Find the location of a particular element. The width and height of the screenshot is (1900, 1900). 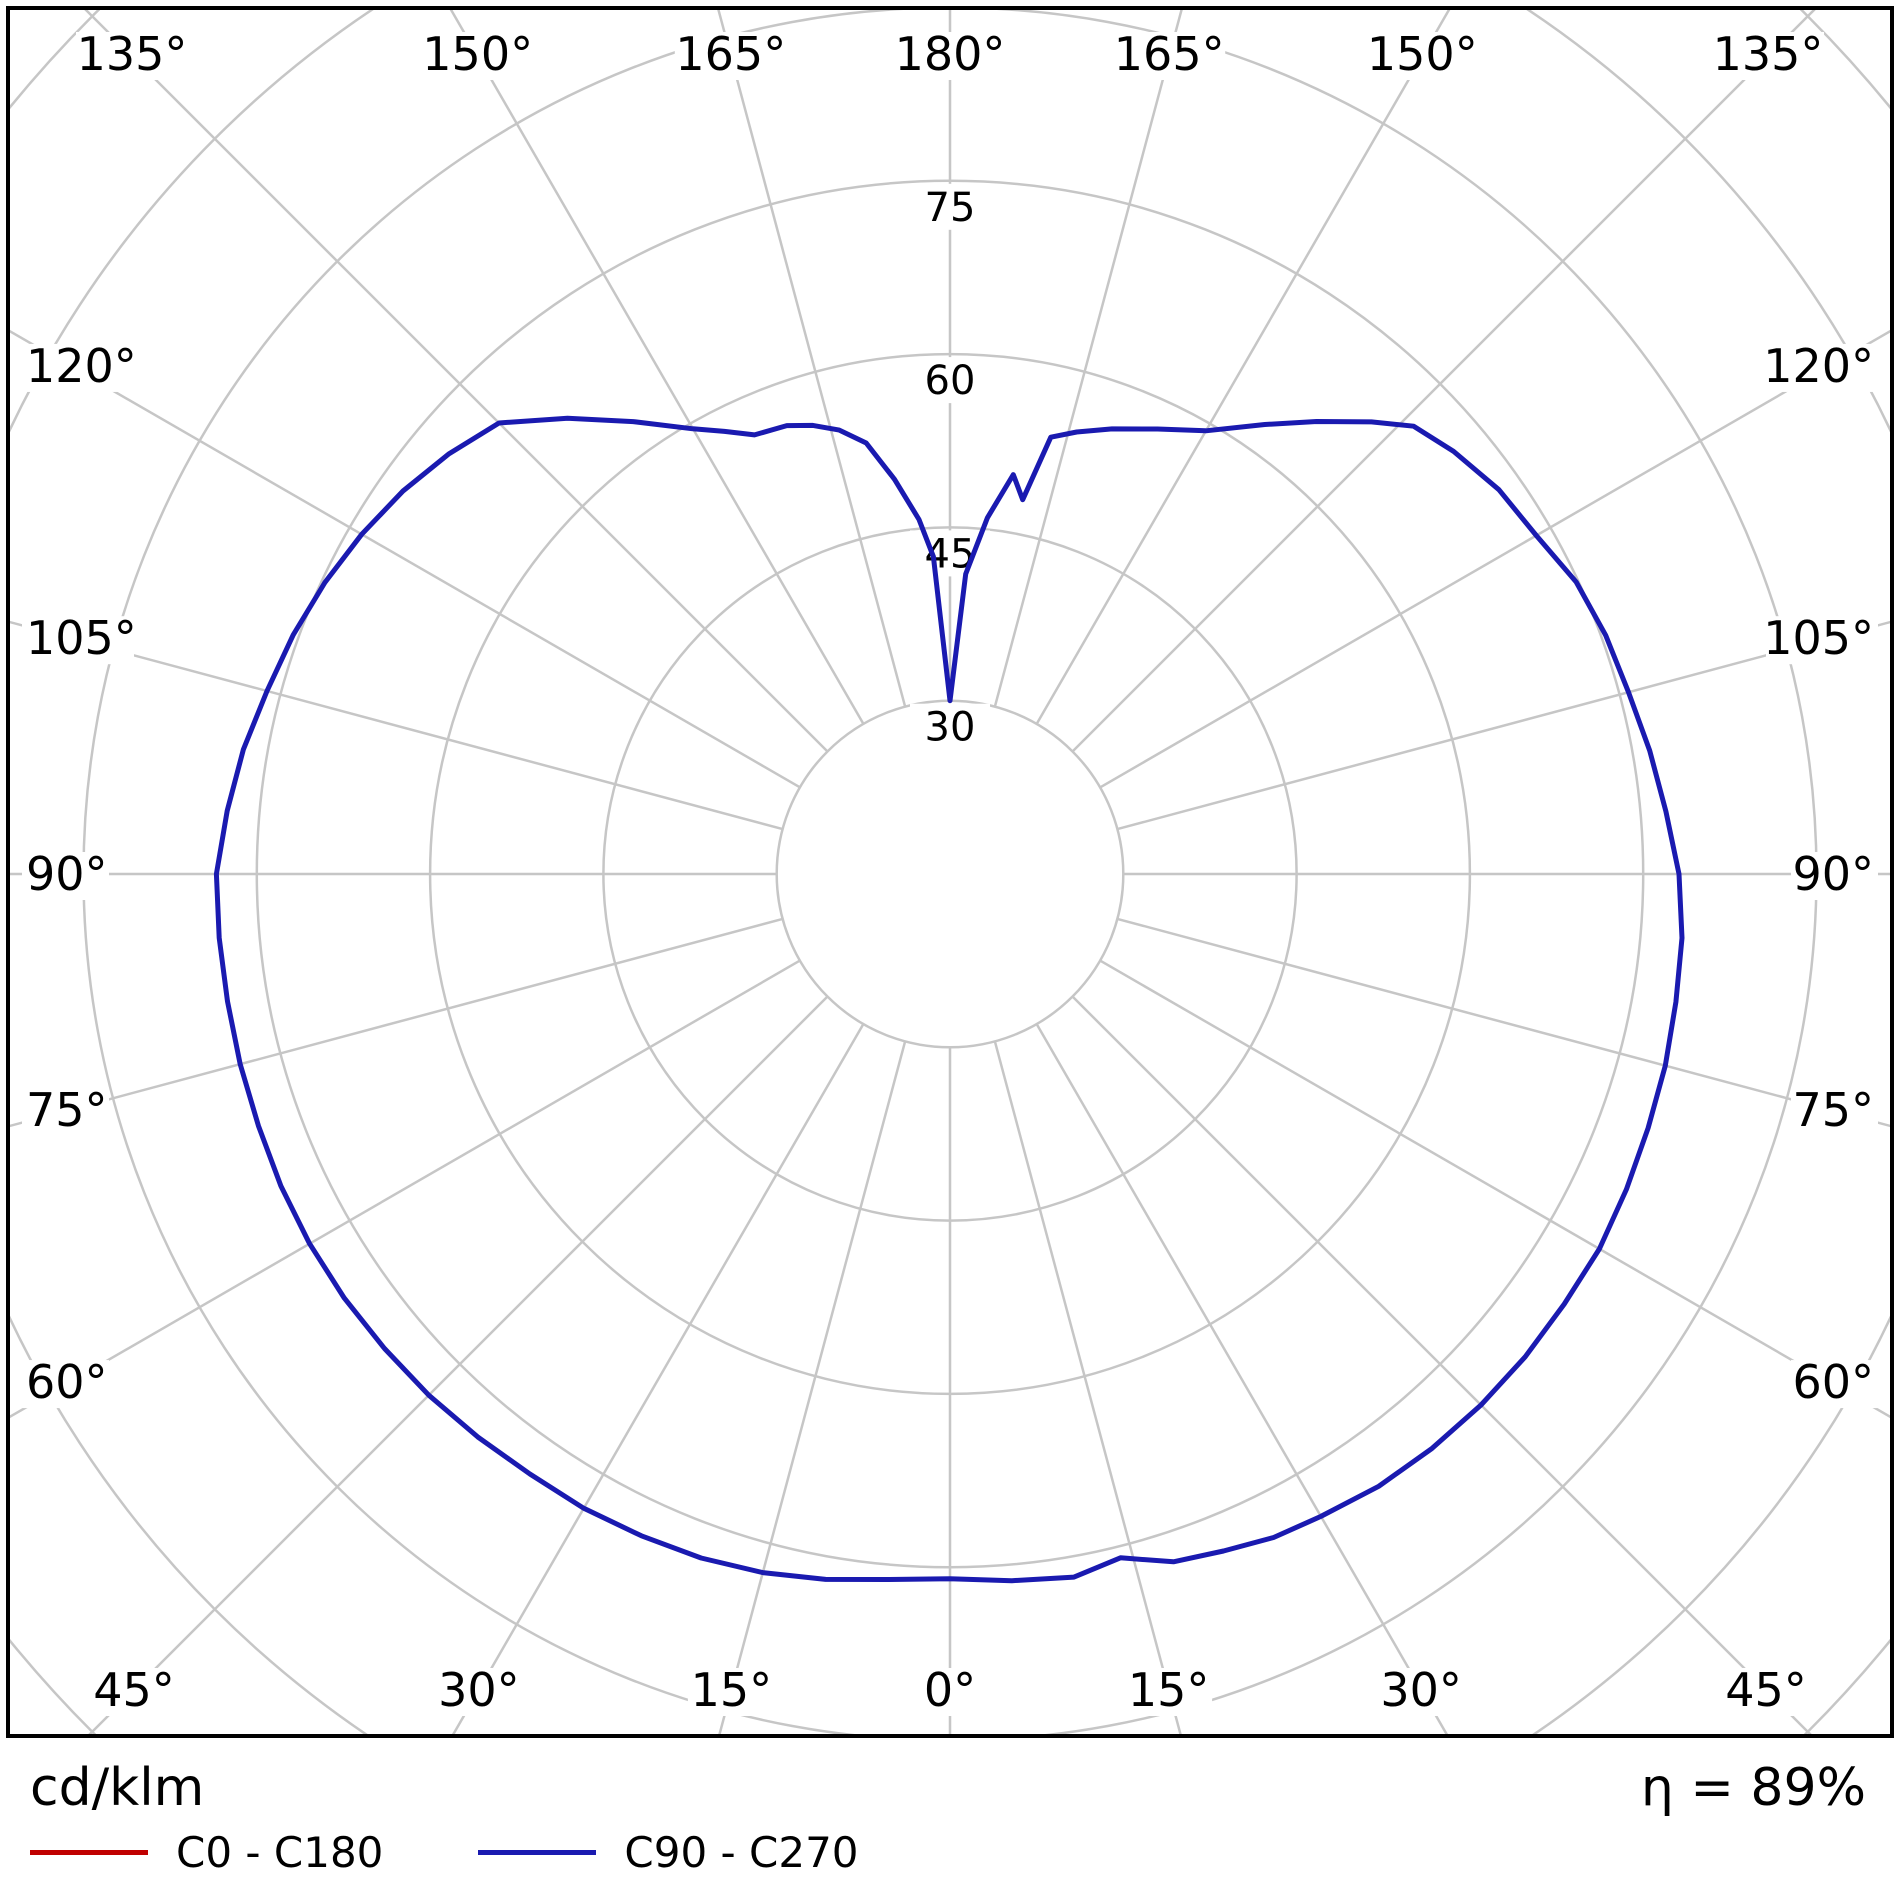

angle-label-150-right: 150° is located at coordinates (1422, 54).